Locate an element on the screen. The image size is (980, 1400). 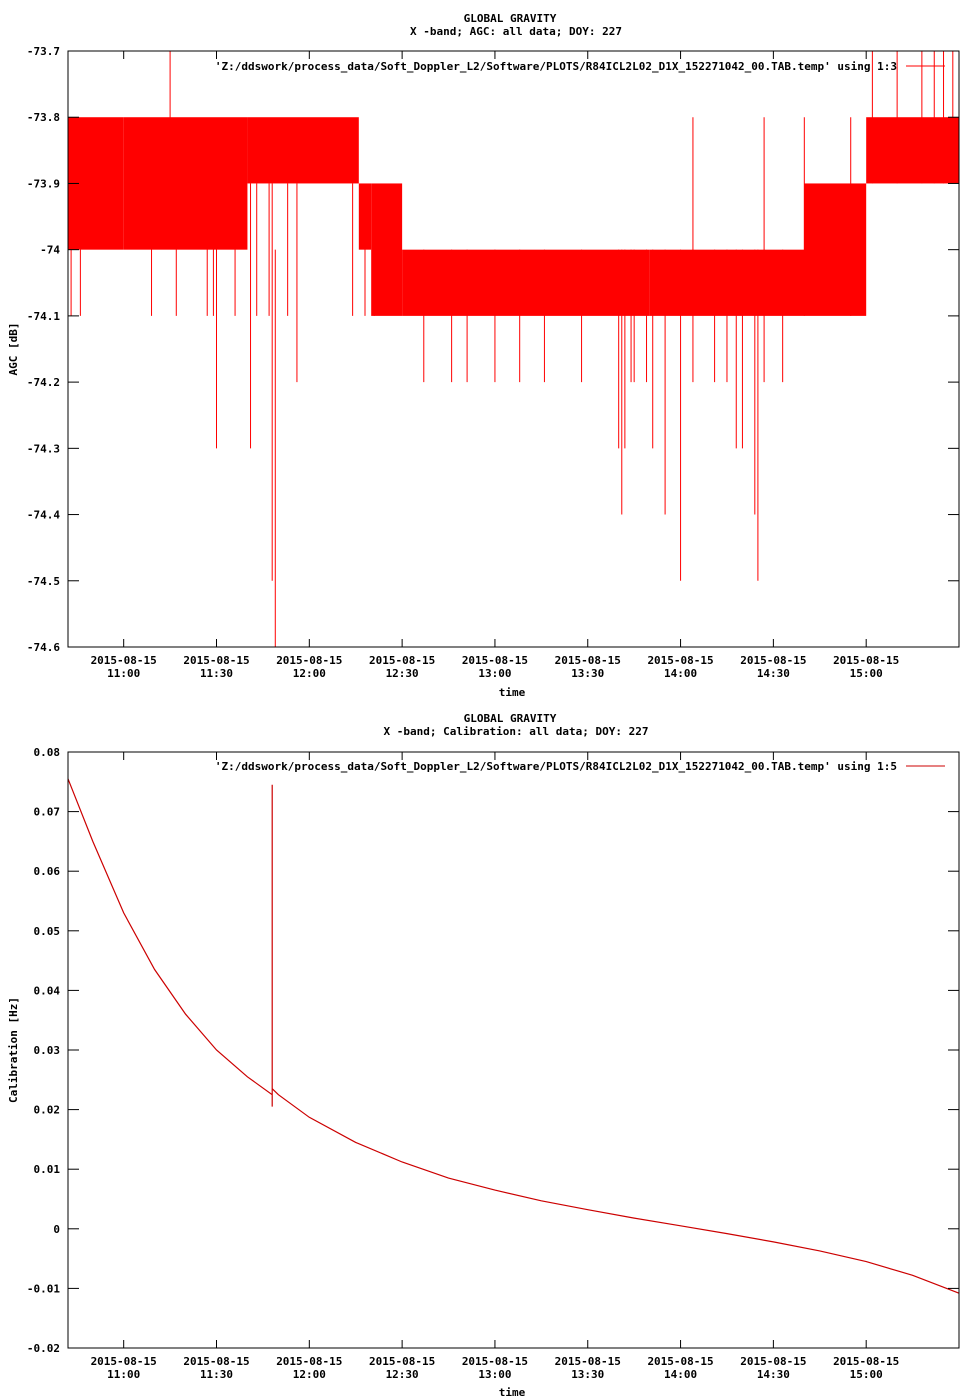
y-tick-label: -74.4 is located at coordinates (43, 515).